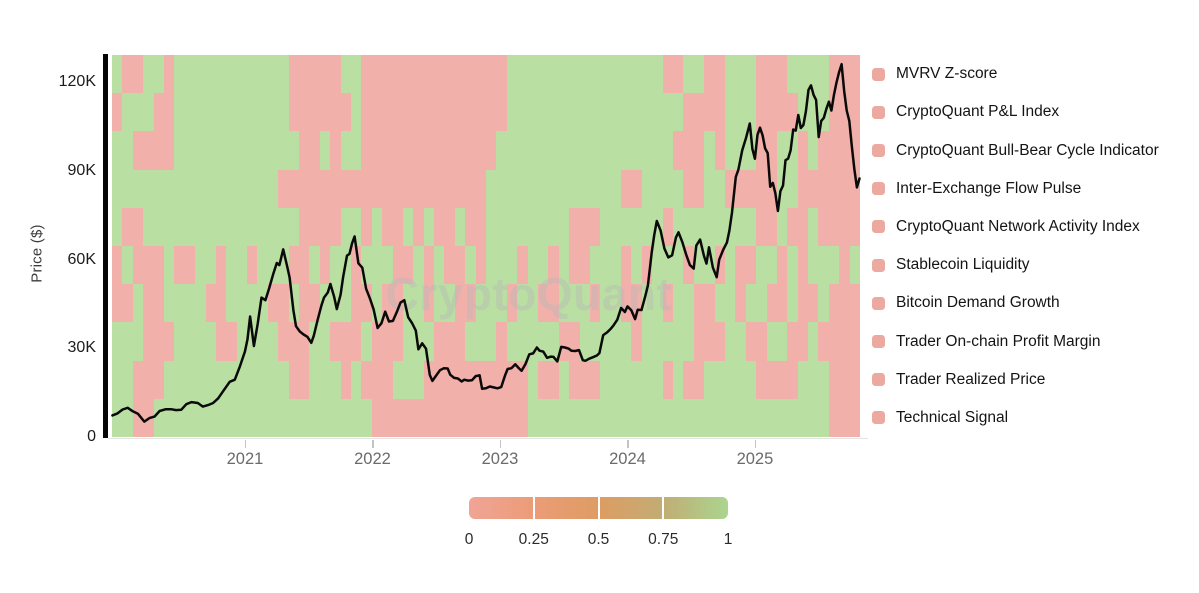 The height and width of the screenshot is (593, 1199). Describe the element at coordinates (986, 342) in the screenshot. I see `legend-item: Trader On-chain Profit Margin` at that location.